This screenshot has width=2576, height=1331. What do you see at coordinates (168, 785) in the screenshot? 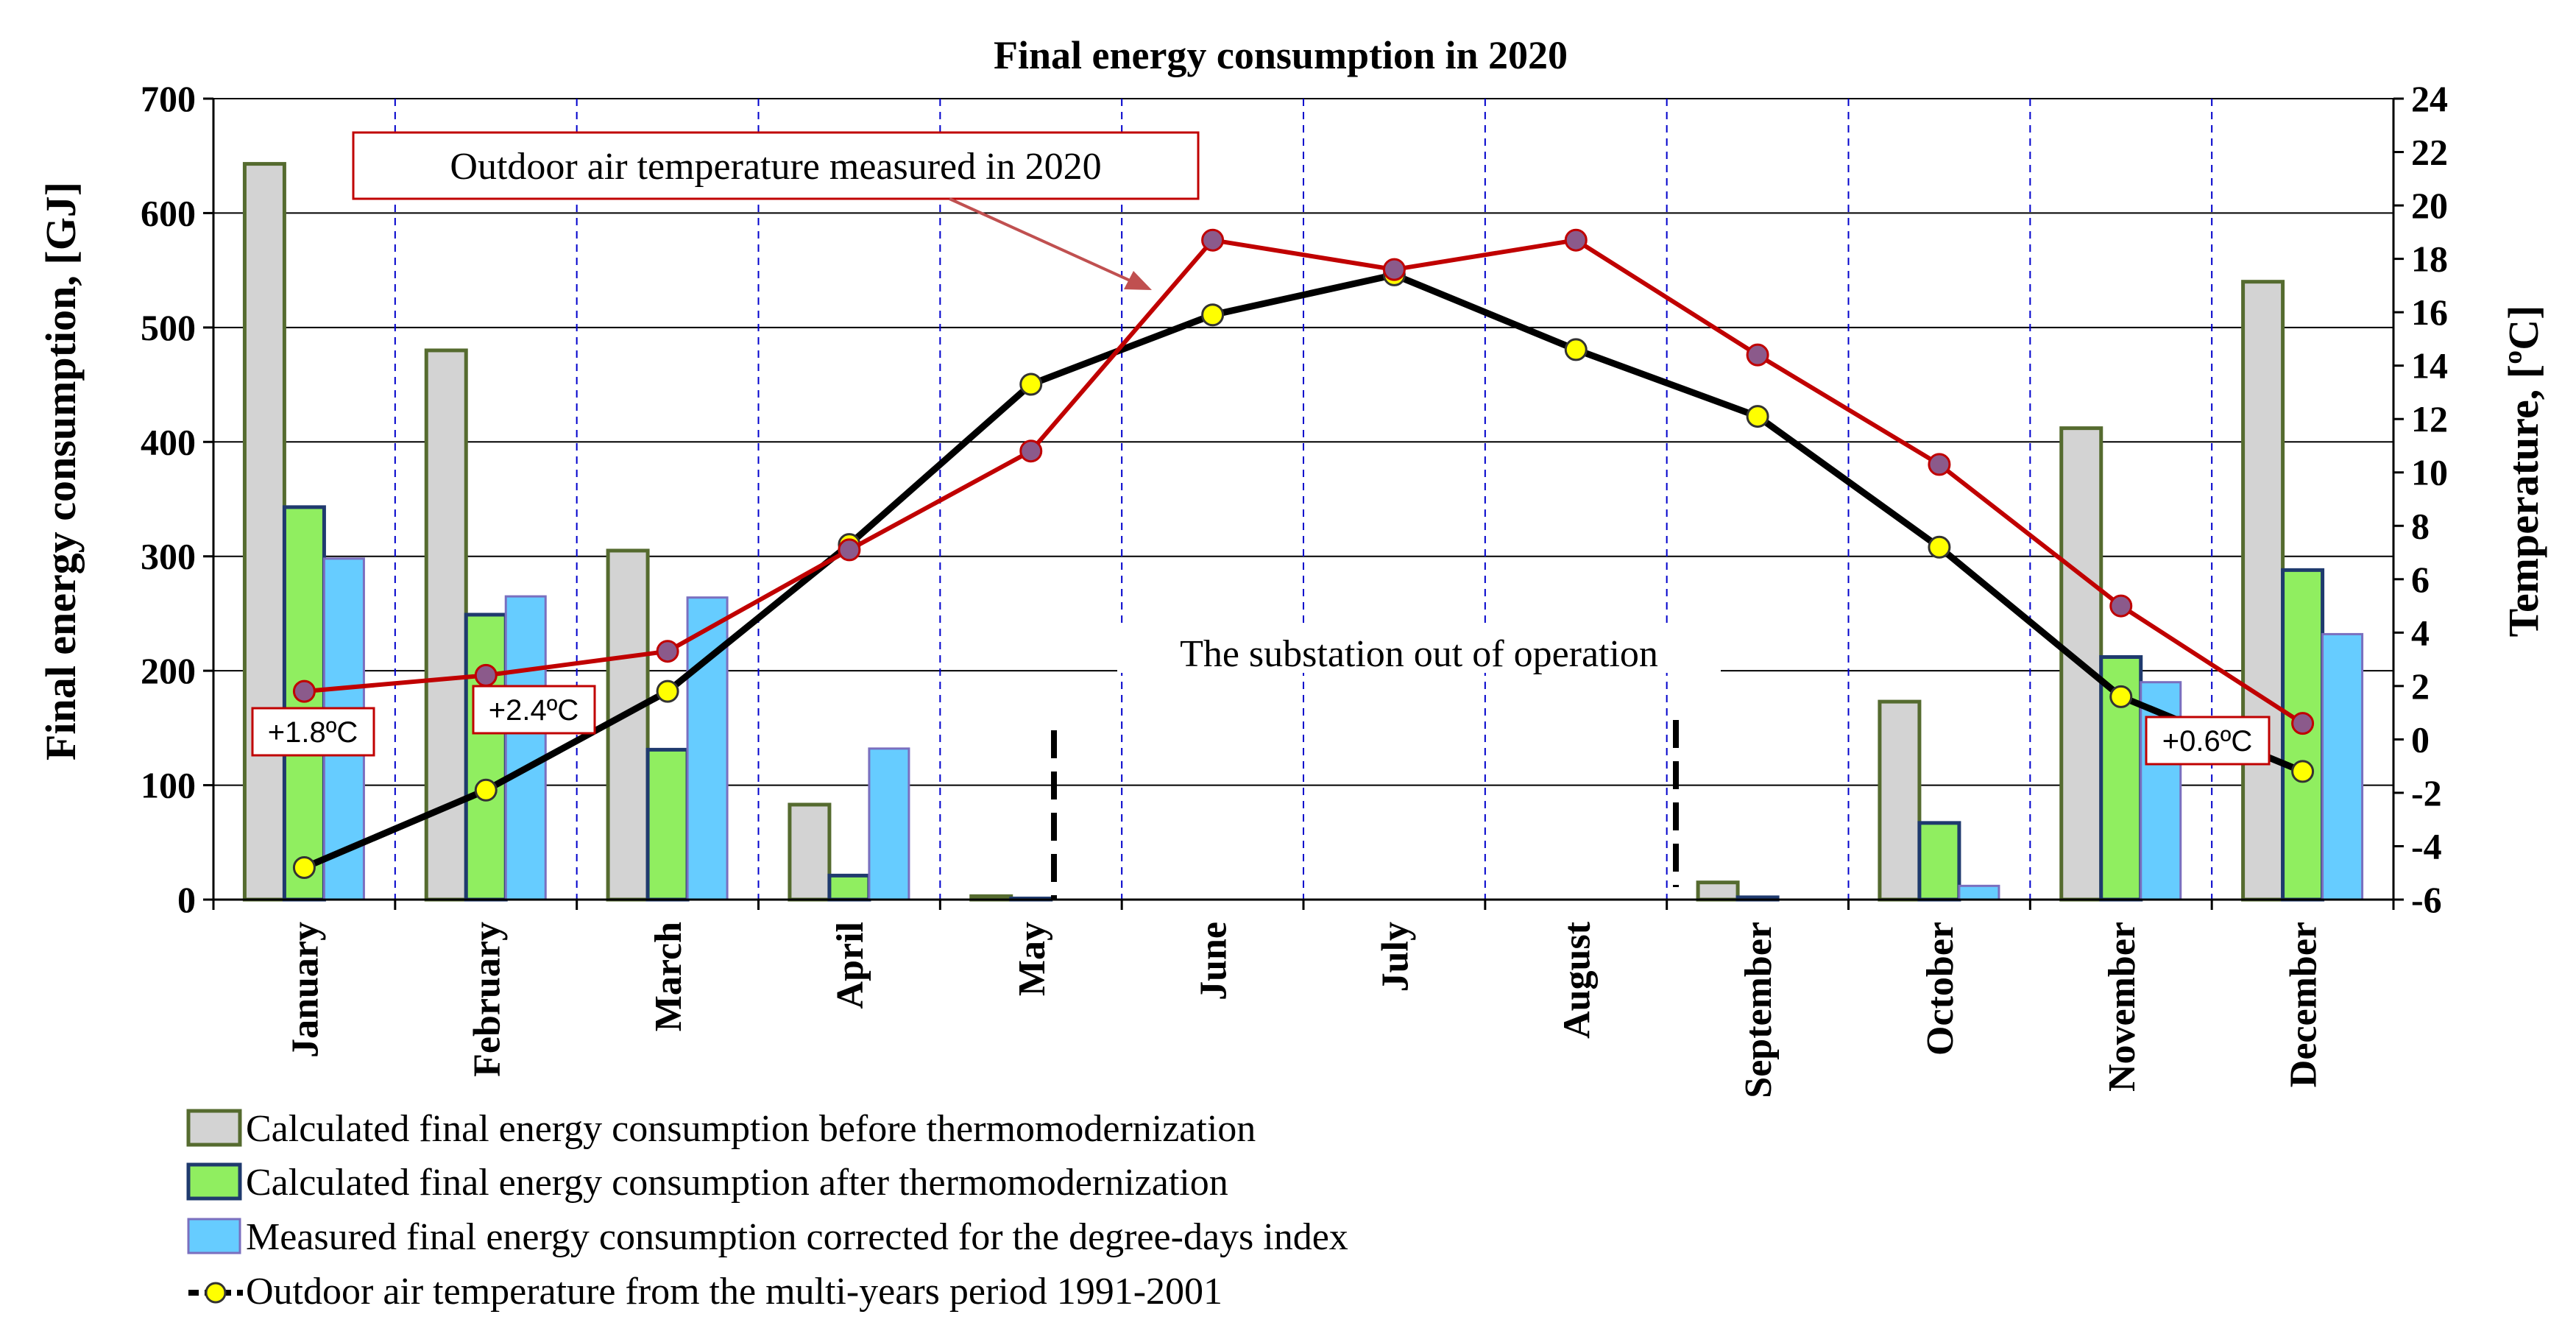
I see `y-tick-label: 100` at bounding box center [168, 785].